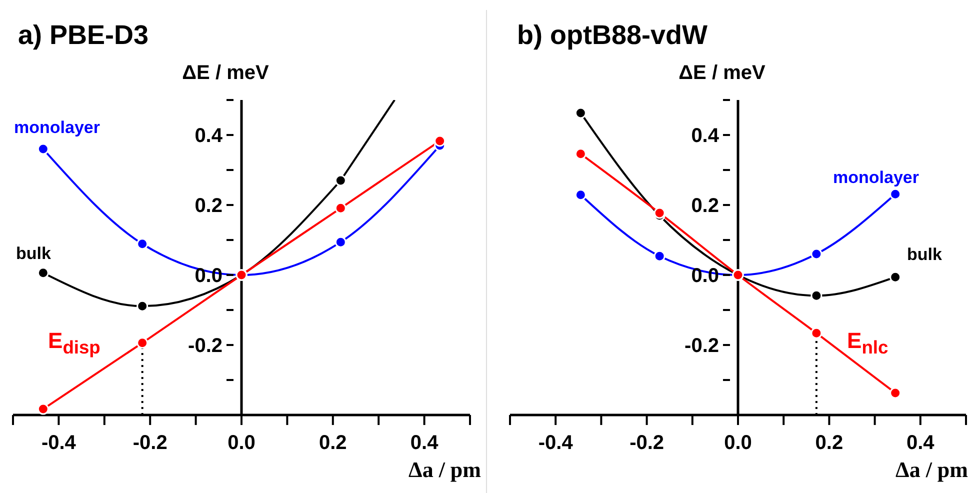  Describe the element at coordinates (83, 35) in the screenshot. I see `chart-title: a) PBE-D3` at that location.